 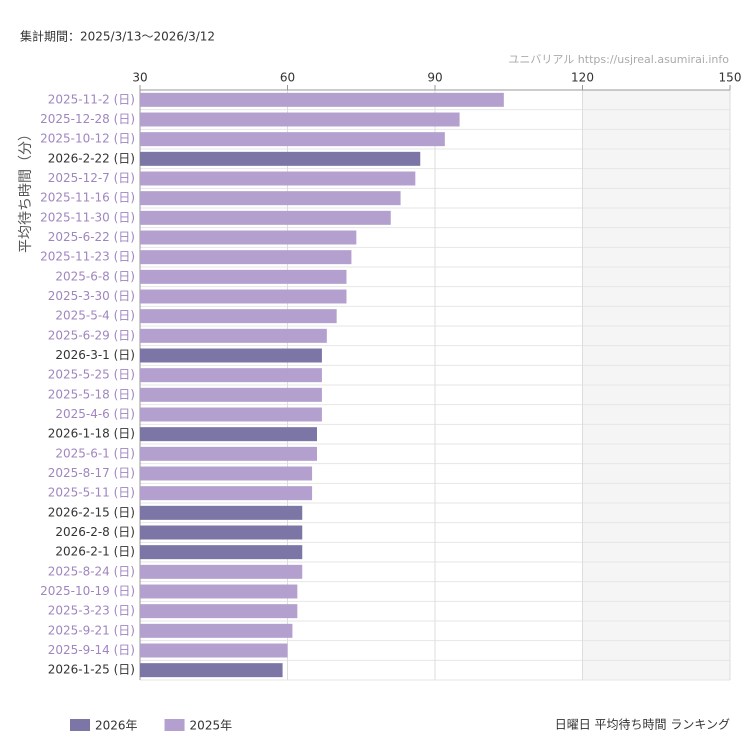 What do you see at coordinates (26, 190) in the screenshot?
I see `y-axis-label: 平均待ち時間（分）` at bounding box center [26, 190].